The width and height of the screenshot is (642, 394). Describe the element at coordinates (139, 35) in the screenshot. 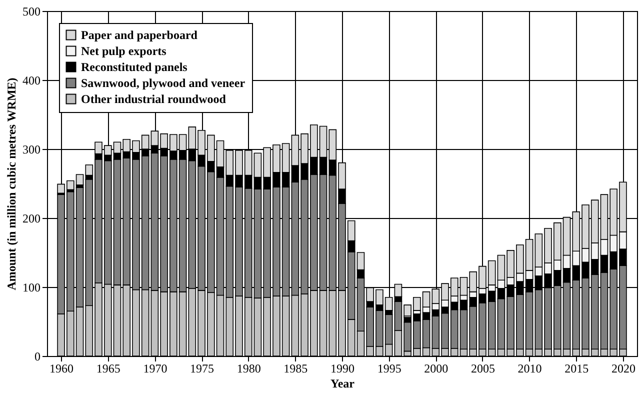

I see `legend-label: Paper and paperboard` at that location.